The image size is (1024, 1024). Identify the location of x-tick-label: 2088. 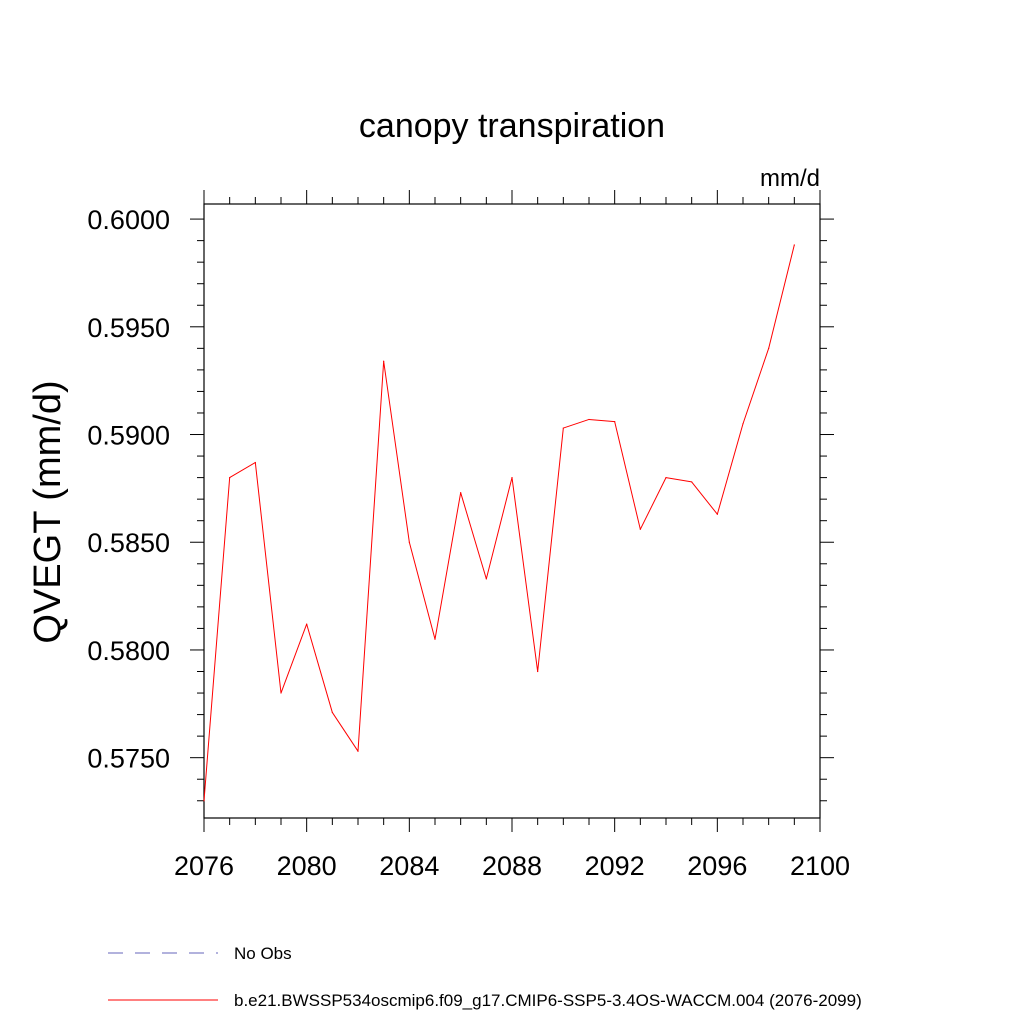
(512, 866).